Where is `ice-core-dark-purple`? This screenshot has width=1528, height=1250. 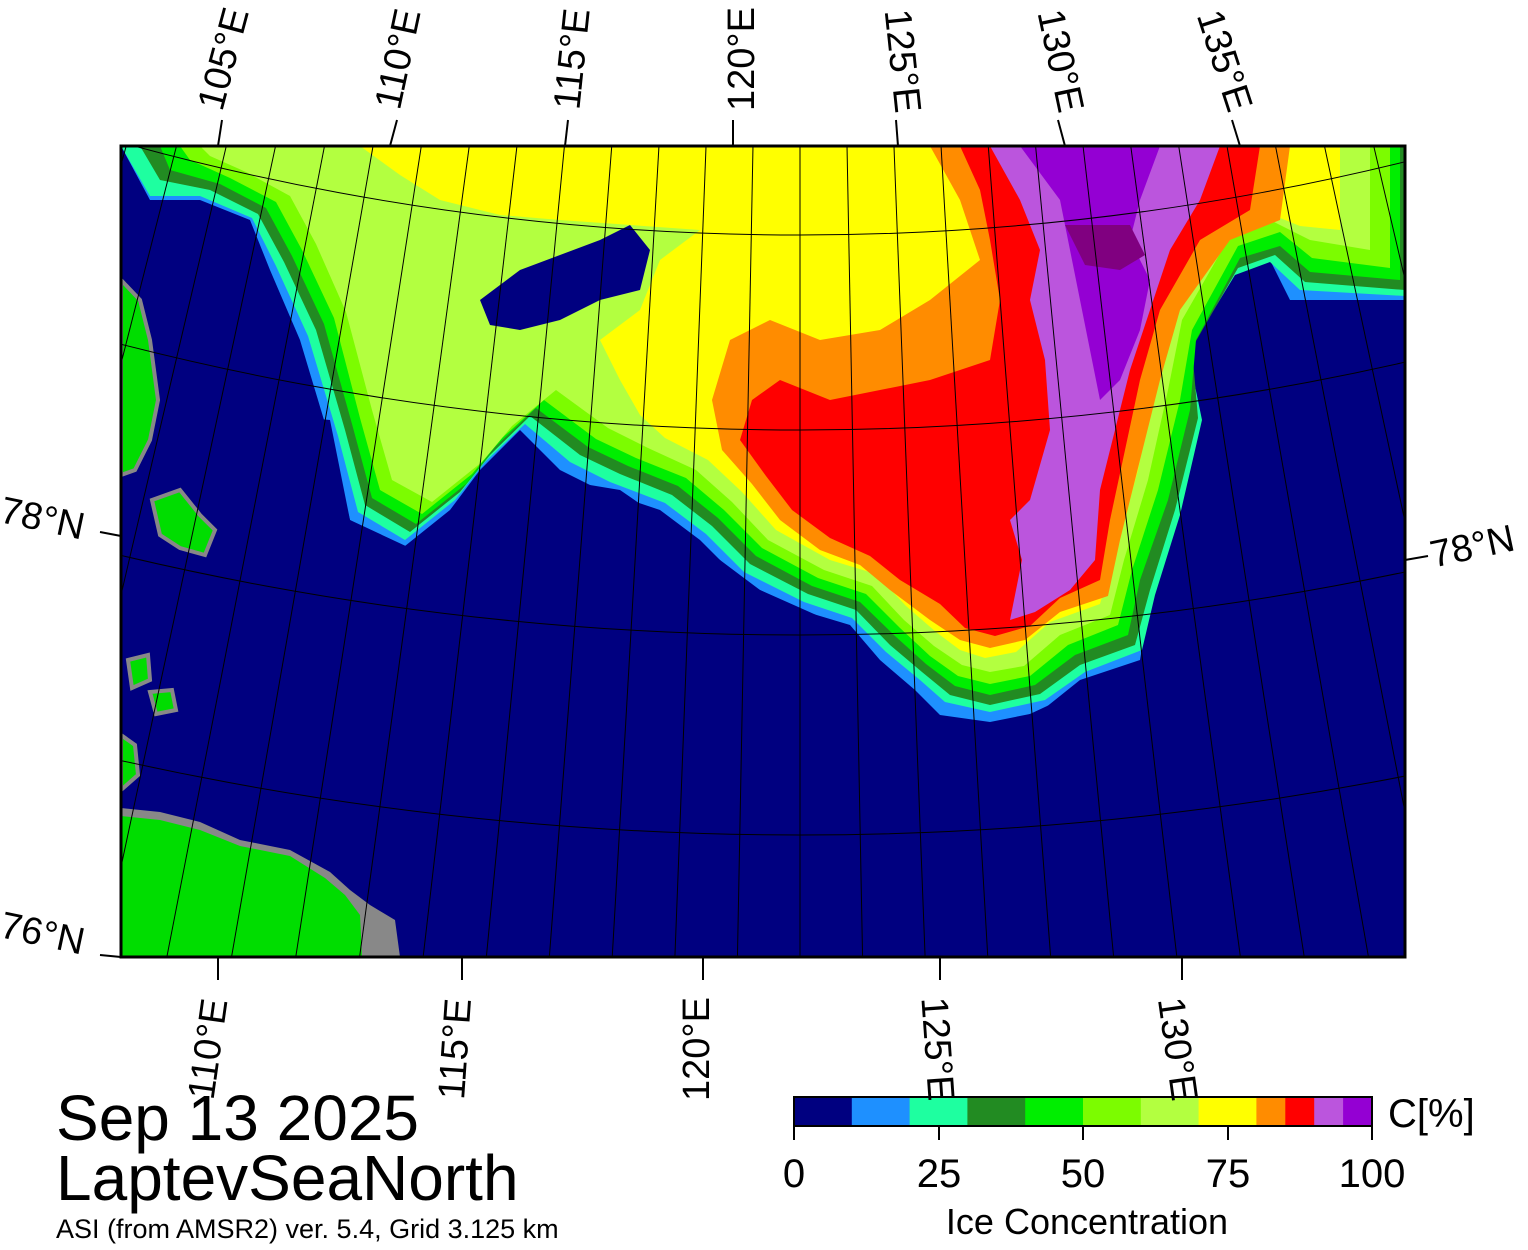 ice-core-dark-purple is located at coordinates (1105, 247).